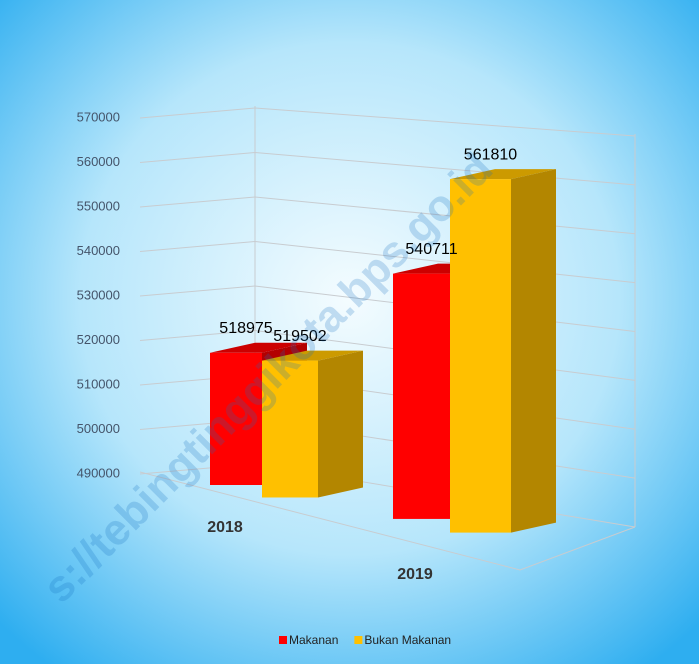 This screenshot has width=699, height=664. I want to click on y-tick-label: 560000, so click(98, 161).